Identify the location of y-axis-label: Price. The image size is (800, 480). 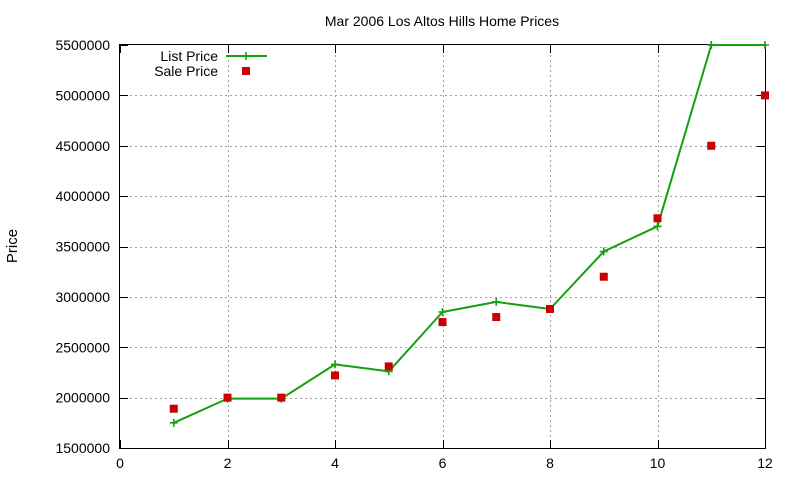
(12, 246).